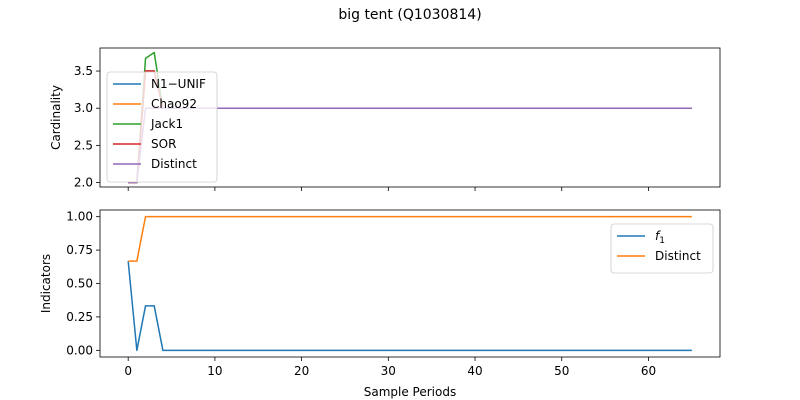  What do you see at coordinates (474, 371) in the screenshot?
I see `x-tick-label-1-4: 40` at bounding box center [474, 371].